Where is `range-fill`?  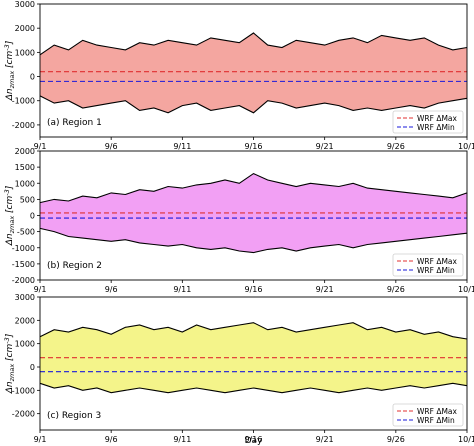 range-fill is located at coordinates (253, 357).